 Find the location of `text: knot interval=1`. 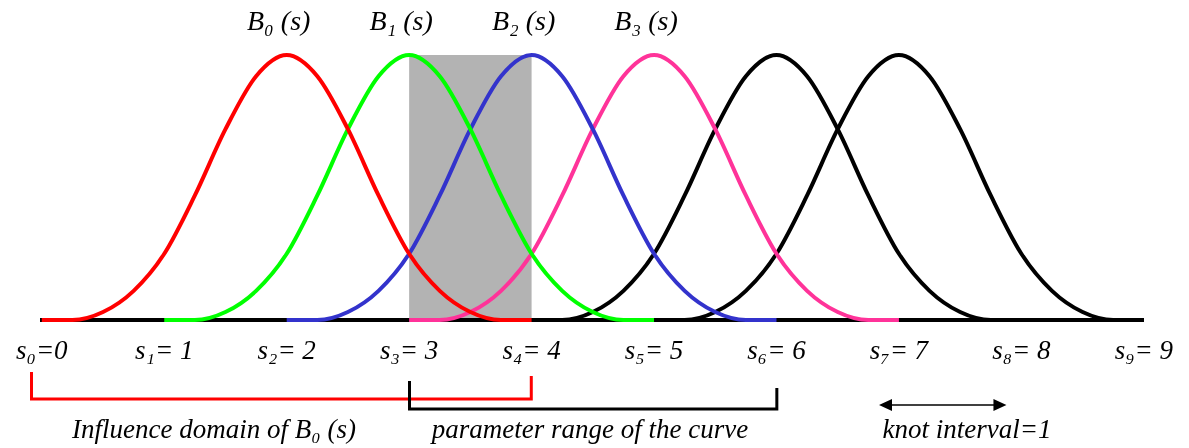

text: knot interval=1 is located at coordinates (967, 429).